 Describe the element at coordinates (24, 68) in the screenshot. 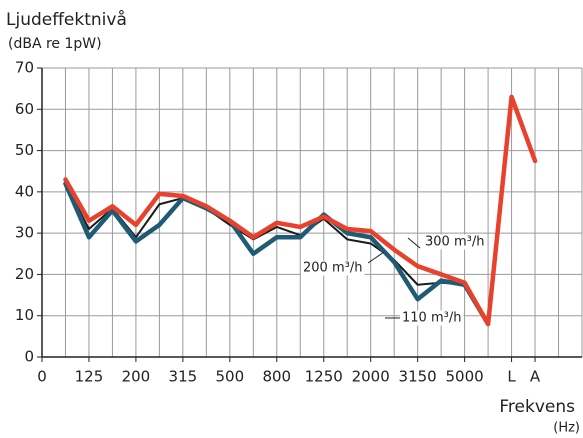

I see `y-tick-label: 70` at that location.